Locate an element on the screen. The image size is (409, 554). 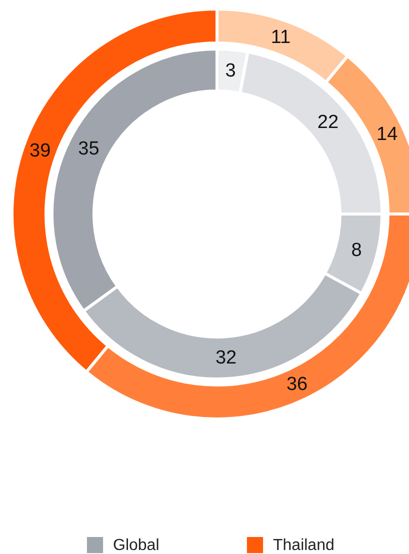
data-label: 36 is located at coordinates (297, 385).